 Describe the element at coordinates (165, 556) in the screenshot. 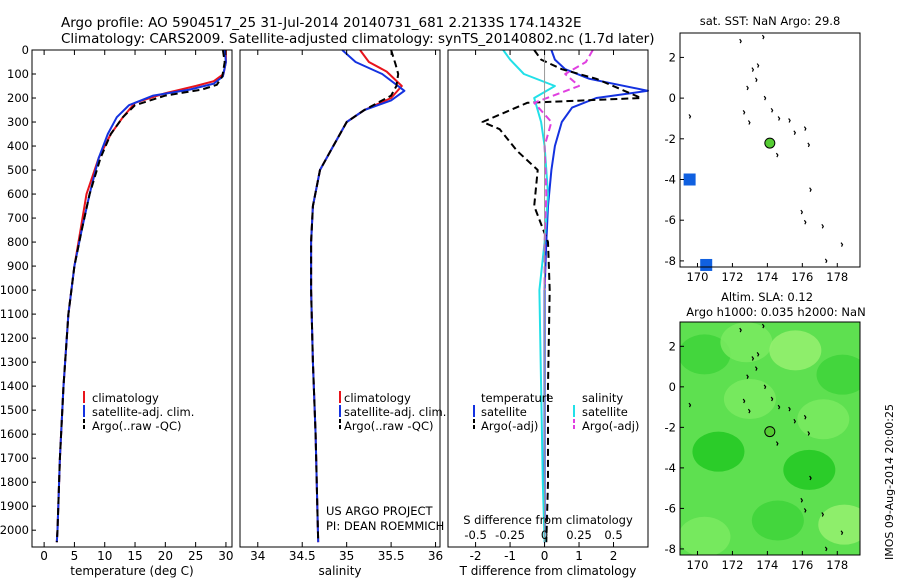

I see `x-tick-label: 20` at that location.